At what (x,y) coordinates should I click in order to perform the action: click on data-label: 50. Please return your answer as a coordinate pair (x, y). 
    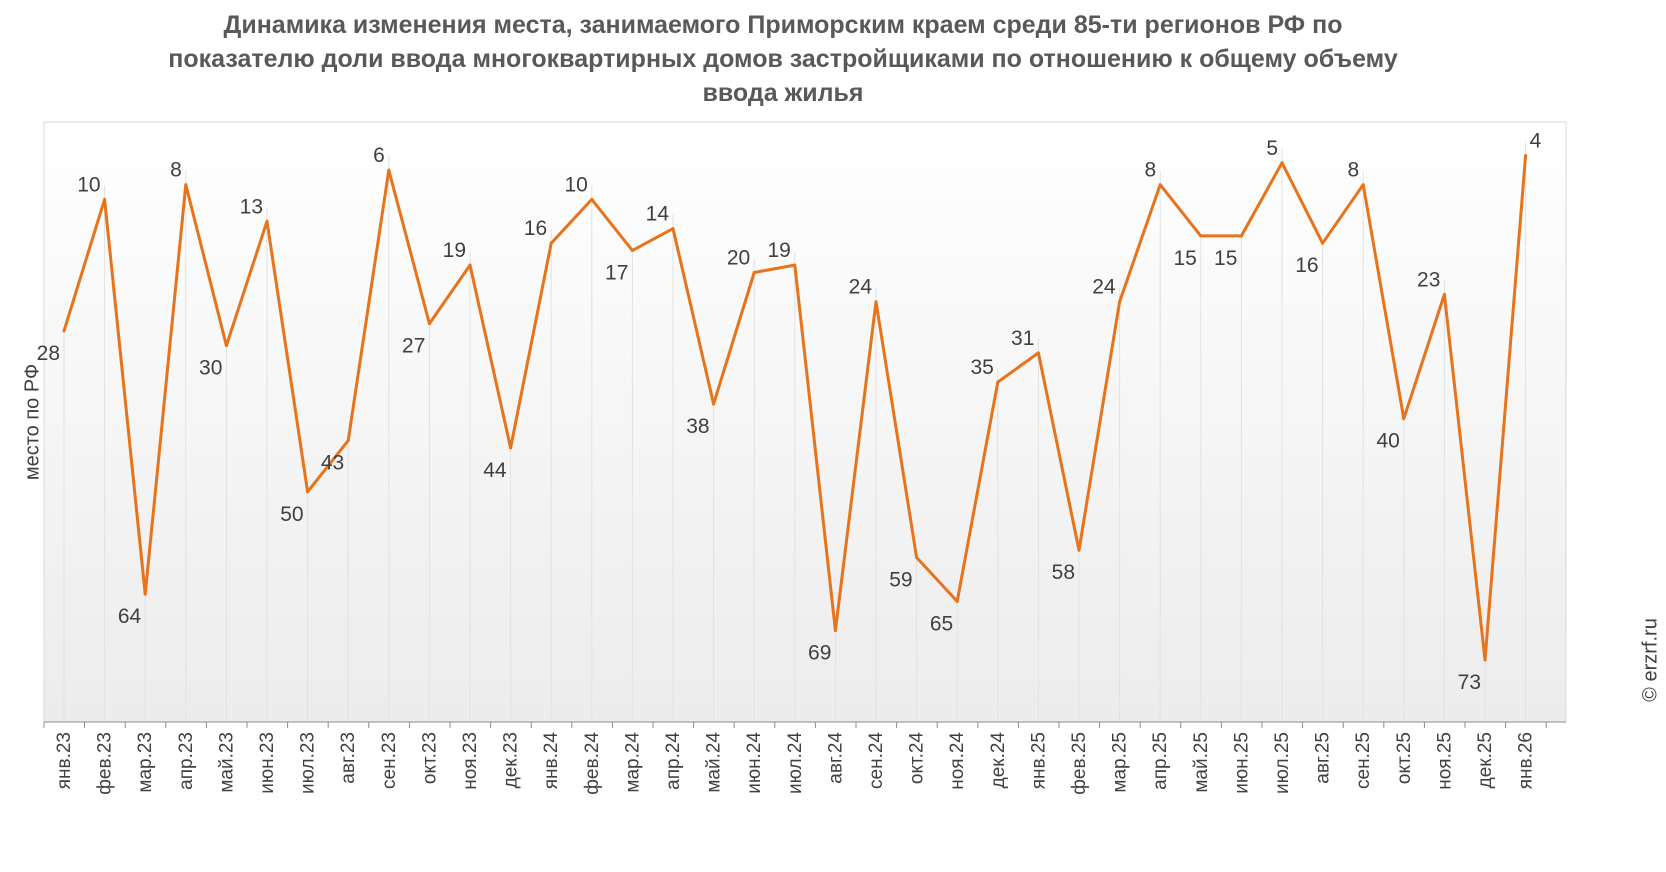
    Looking at the image, I should click on (291, 514).